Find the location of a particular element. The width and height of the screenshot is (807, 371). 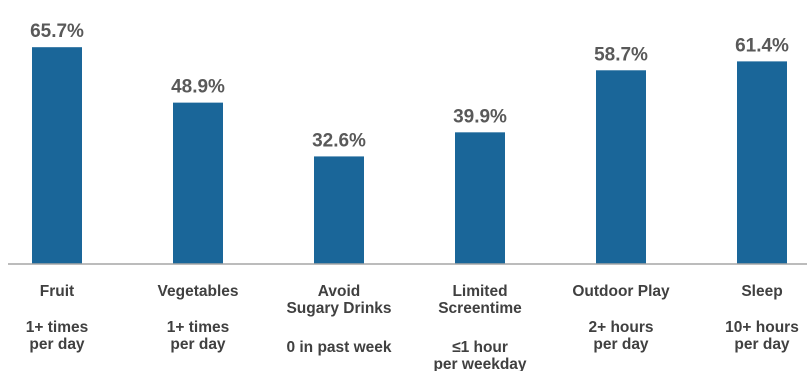

category-label-1-line-0: Vegetables is located at coordinates (198, 291).